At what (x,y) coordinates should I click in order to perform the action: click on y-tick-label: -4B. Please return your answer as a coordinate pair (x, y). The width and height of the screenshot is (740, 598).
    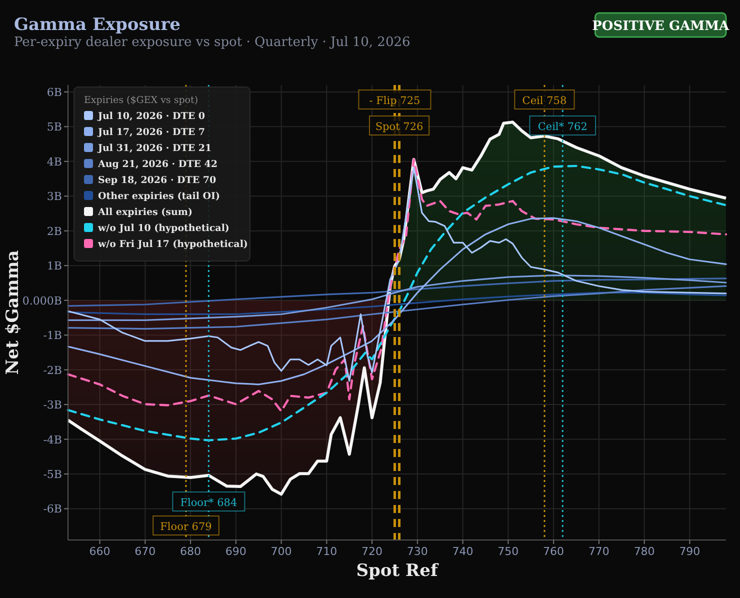
    Looking at the image, I should click on (52, 439).